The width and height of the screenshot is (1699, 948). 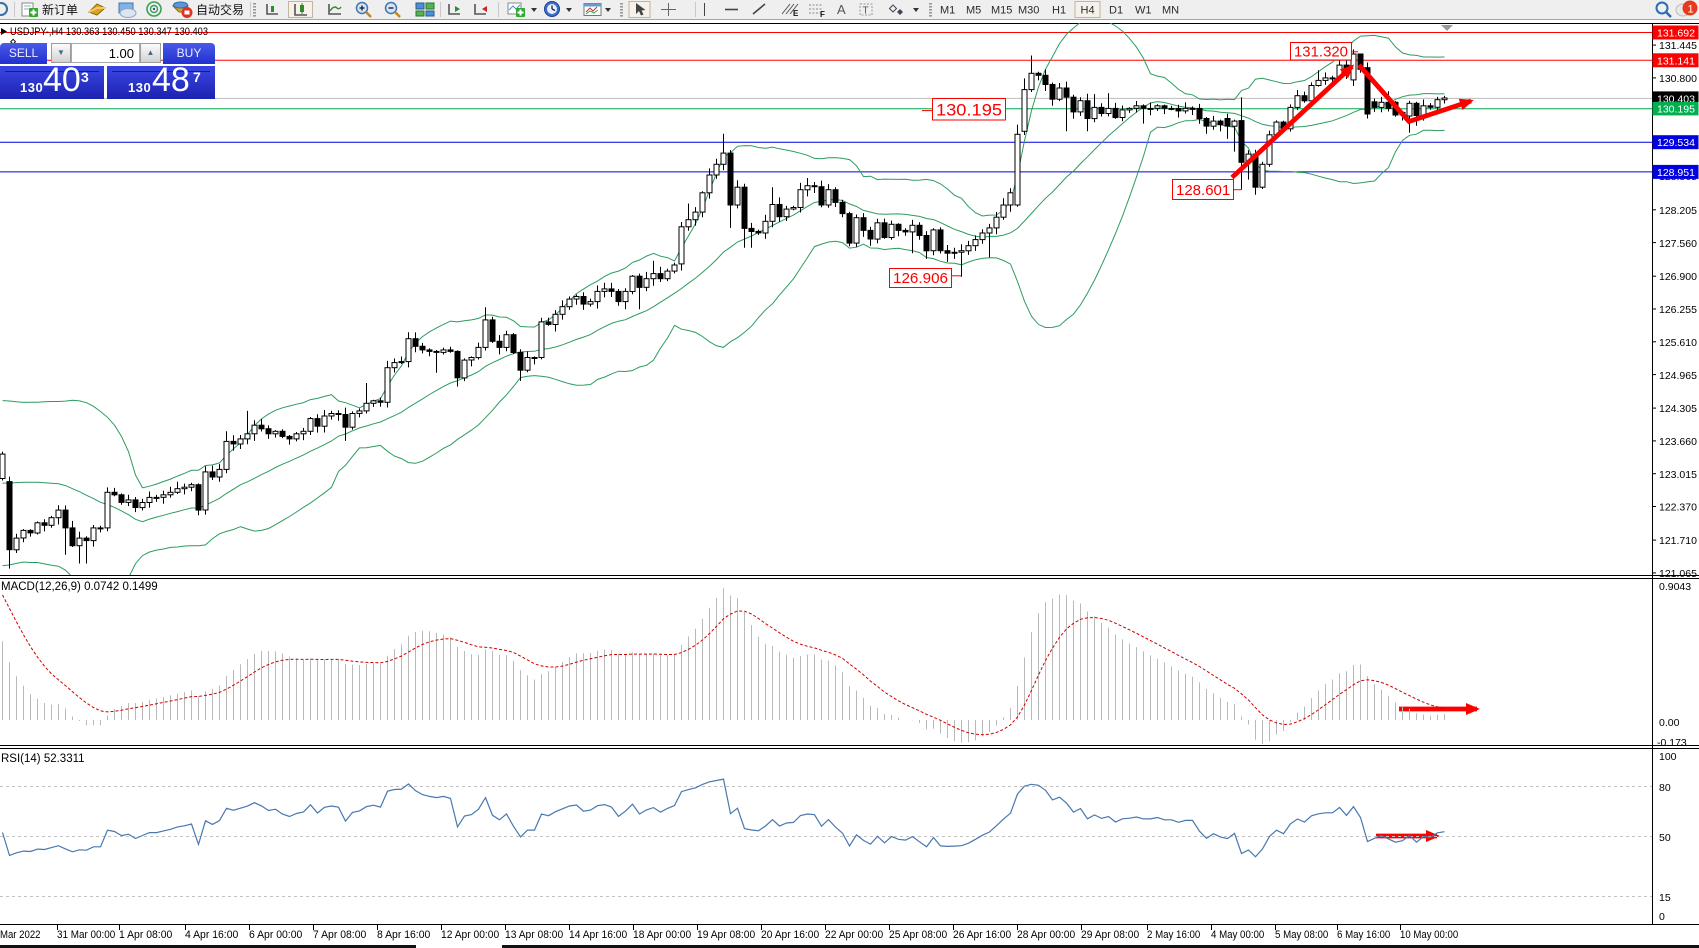 What do you see at coordinates (1046, 935) in the screenshot?
I see `svg-text: 28 Apr 00:00` at bounding box center [1046, 935].